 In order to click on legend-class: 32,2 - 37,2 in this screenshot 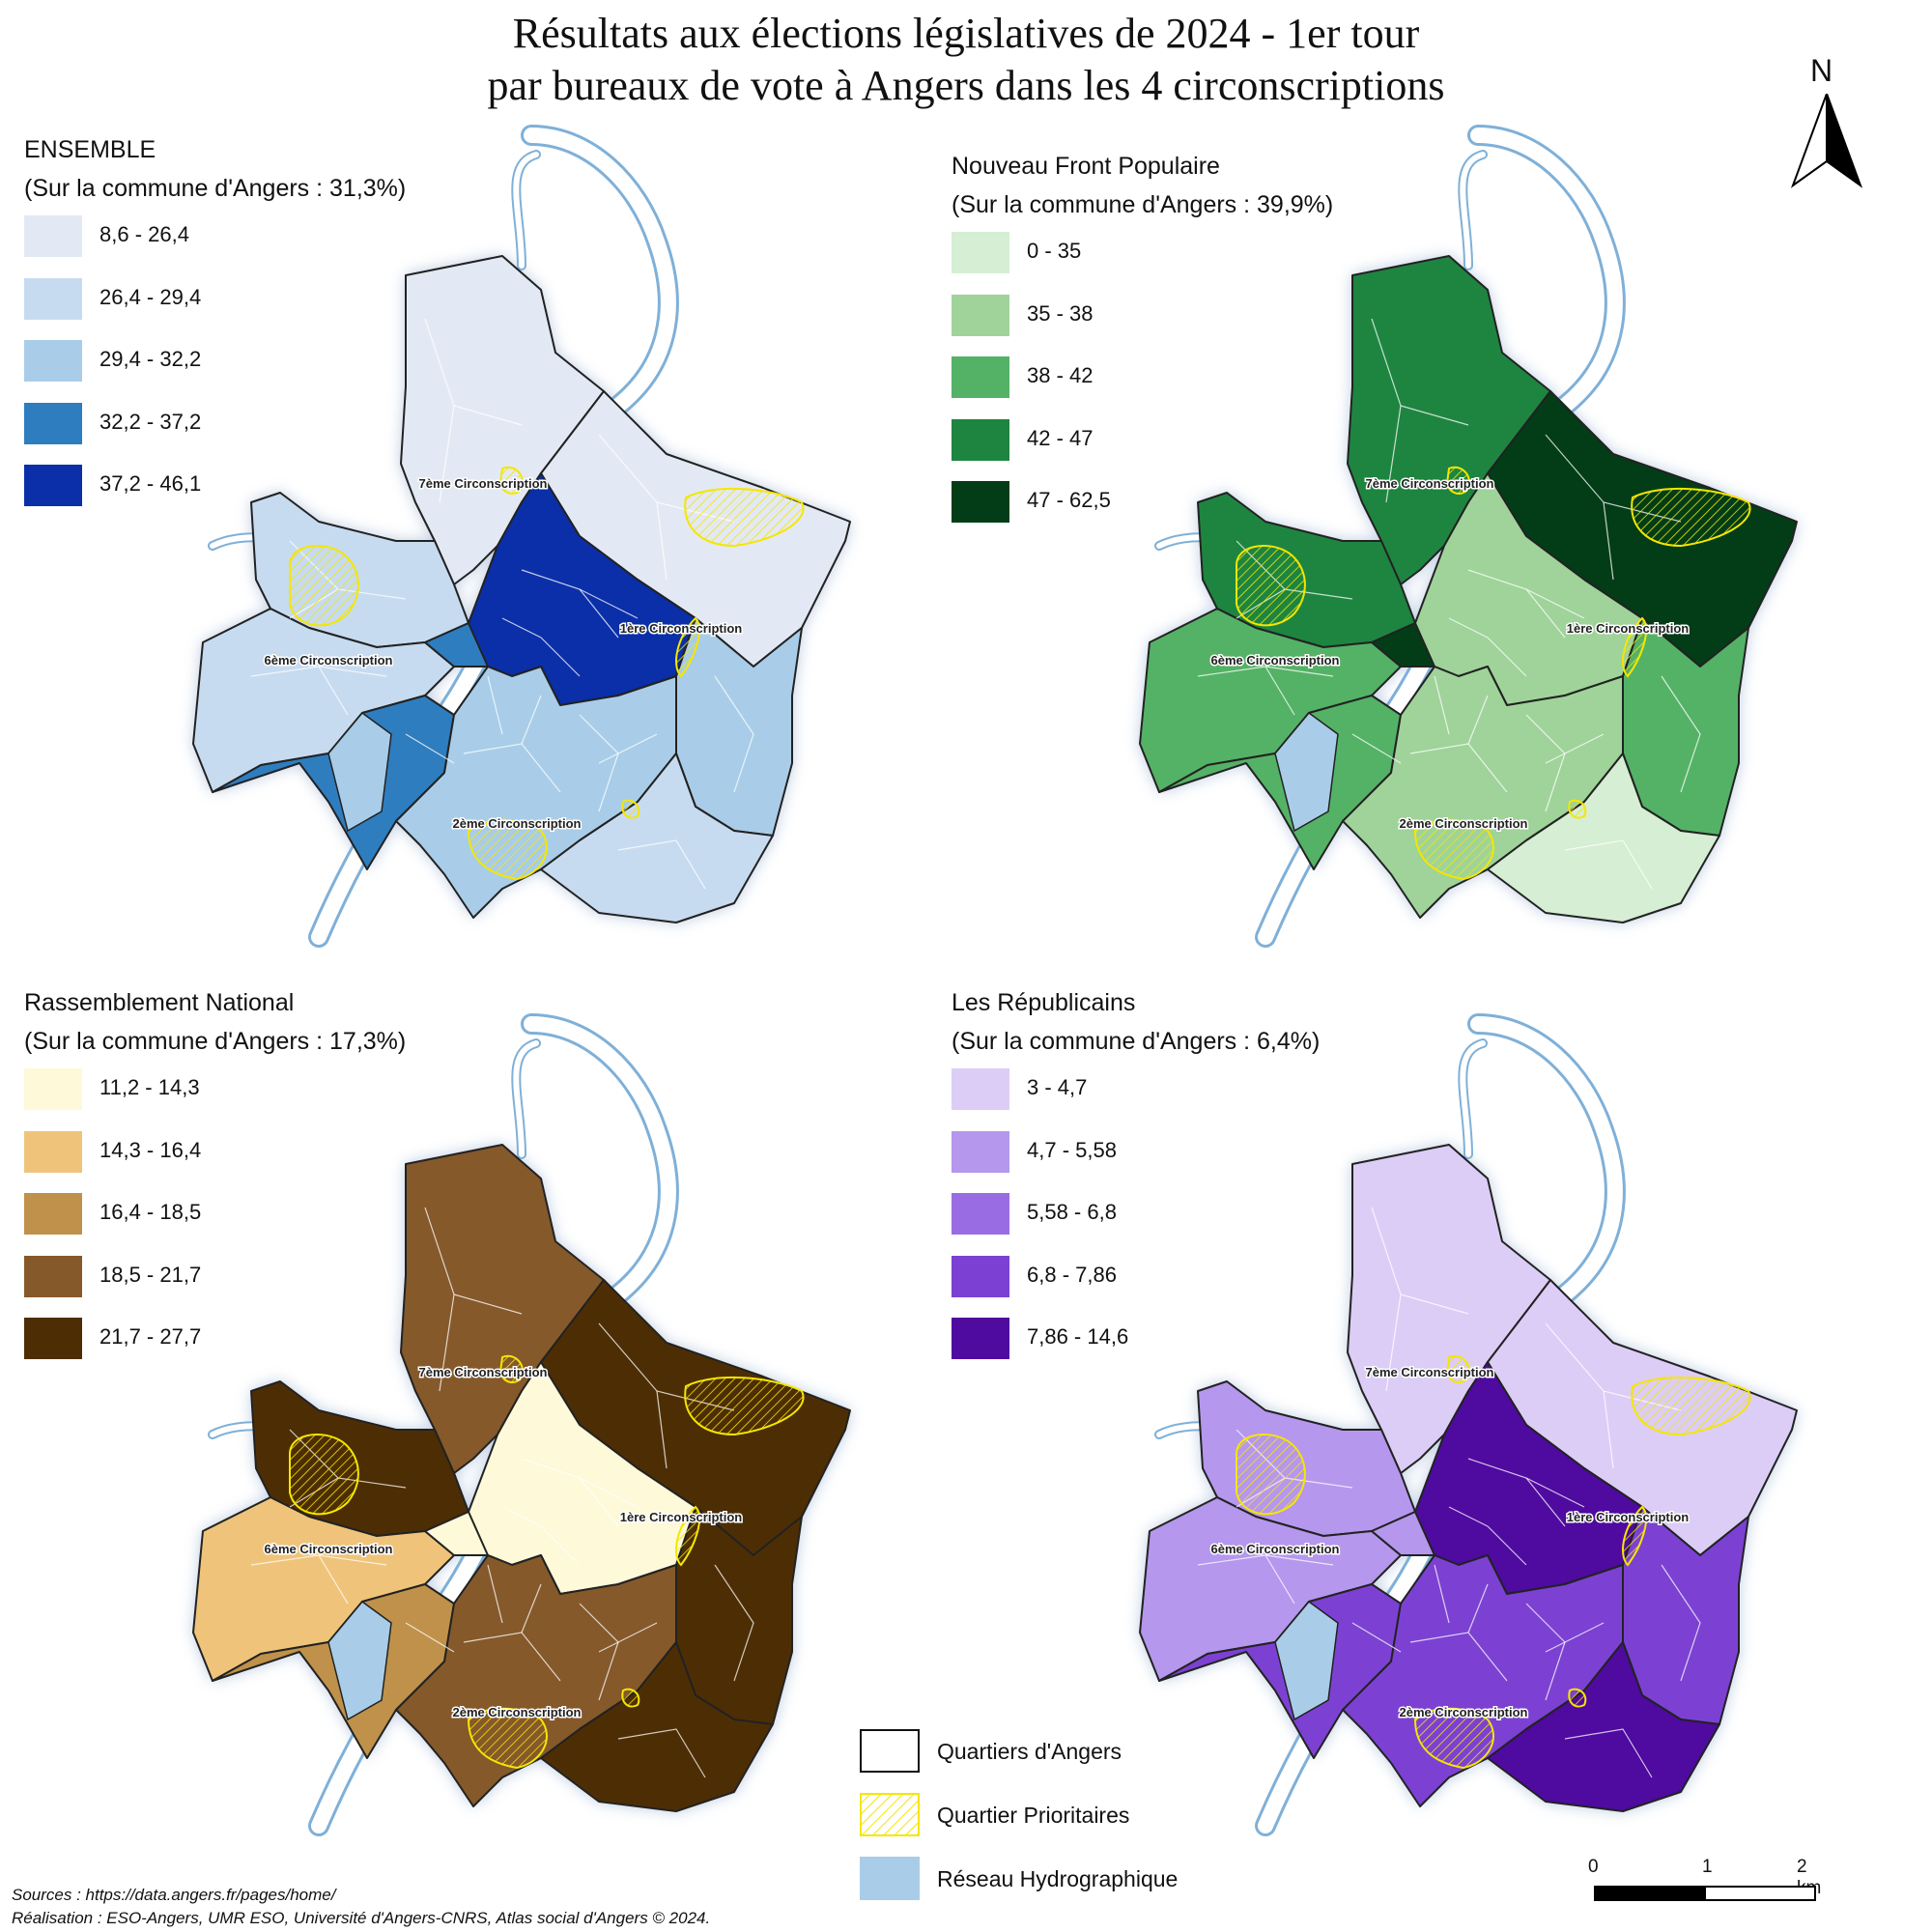, I will do `click(215, 426)`.